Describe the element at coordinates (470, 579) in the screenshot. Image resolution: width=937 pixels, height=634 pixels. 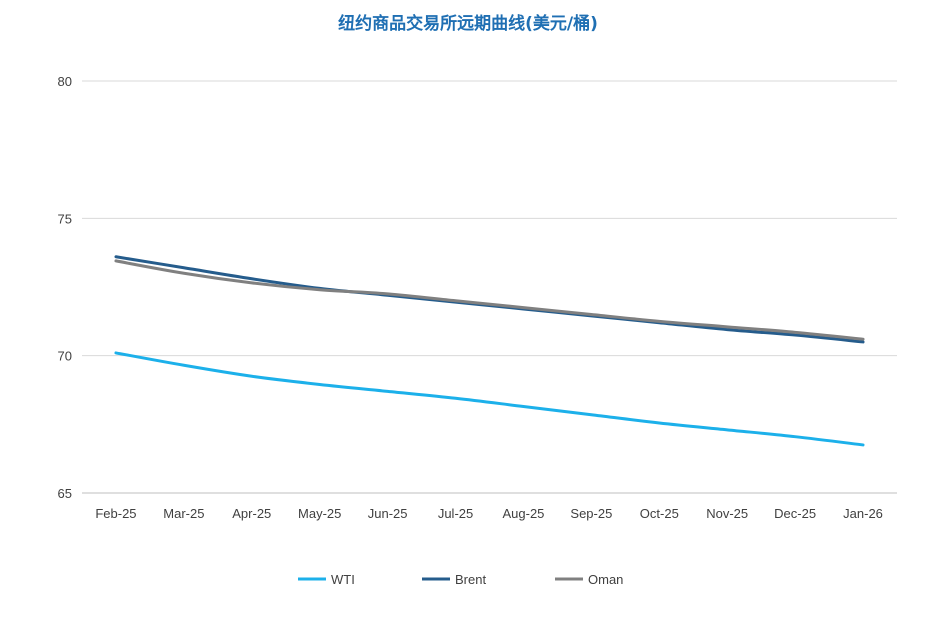
I see `legend-label: Brent` at that location.